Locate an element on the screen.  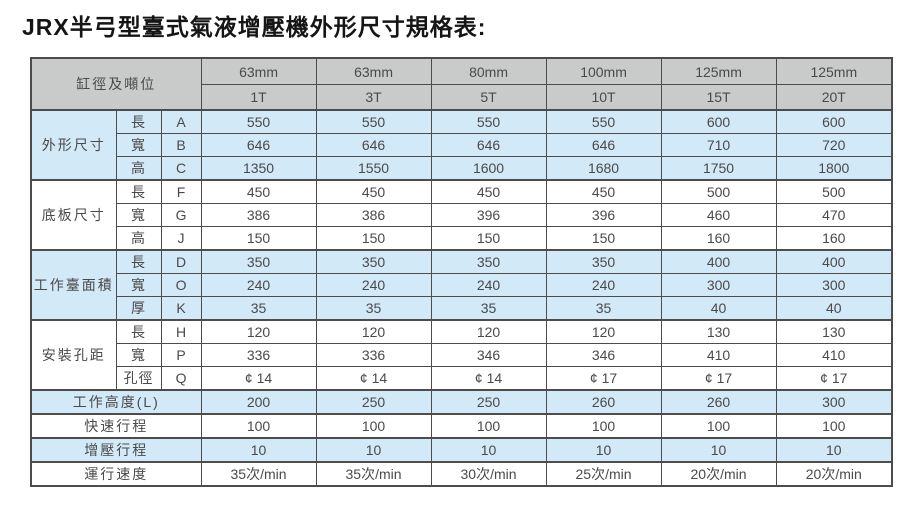
table-row: 安裝孔距 長 H 120 120 120 120 130 130 is located at coordinates (461, 355).